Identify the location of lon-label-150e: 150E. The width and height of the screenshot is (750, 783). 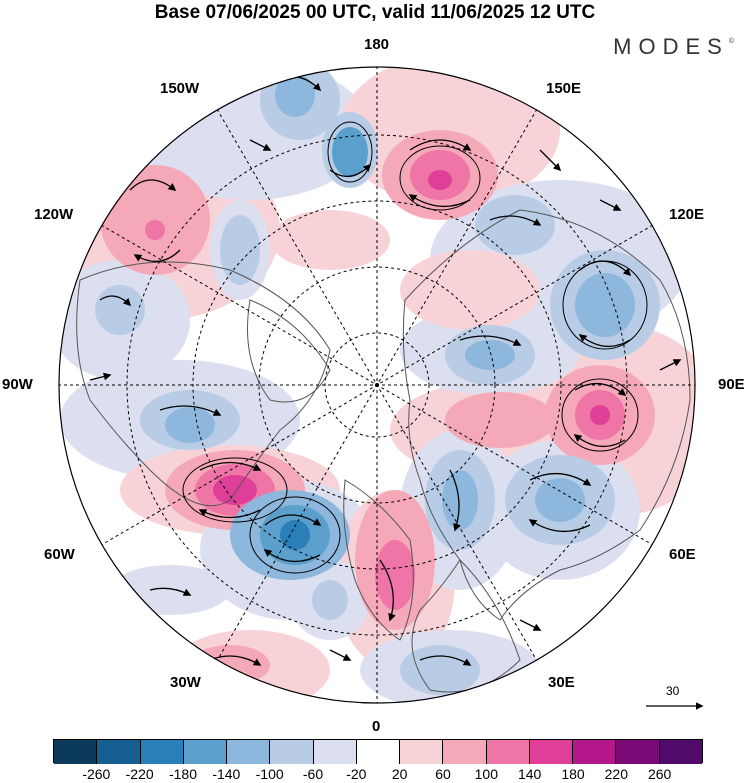
(564, 88).